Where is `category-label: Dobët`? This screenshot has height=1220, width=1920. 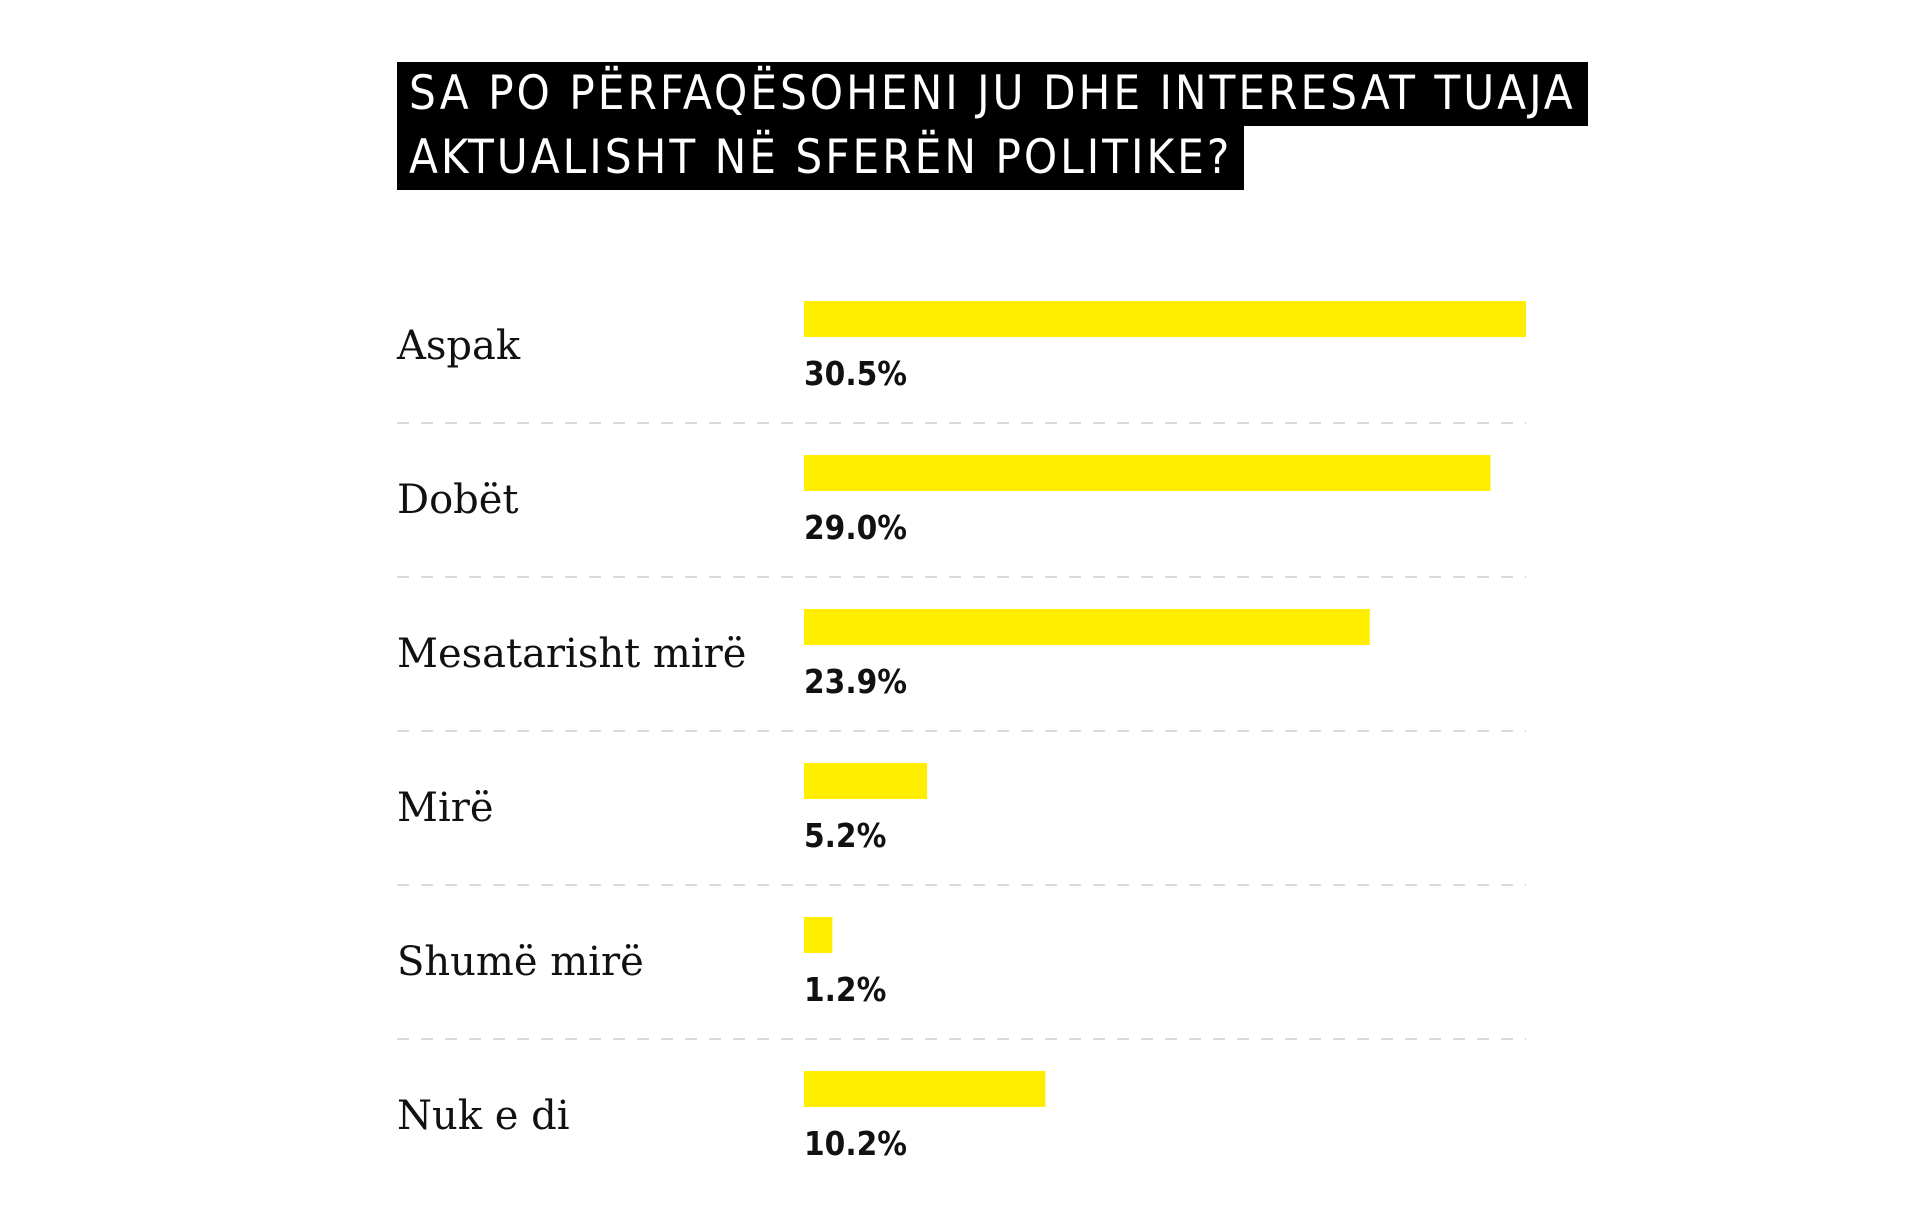 category-label: Dobët is located at coordinates (458, 500).